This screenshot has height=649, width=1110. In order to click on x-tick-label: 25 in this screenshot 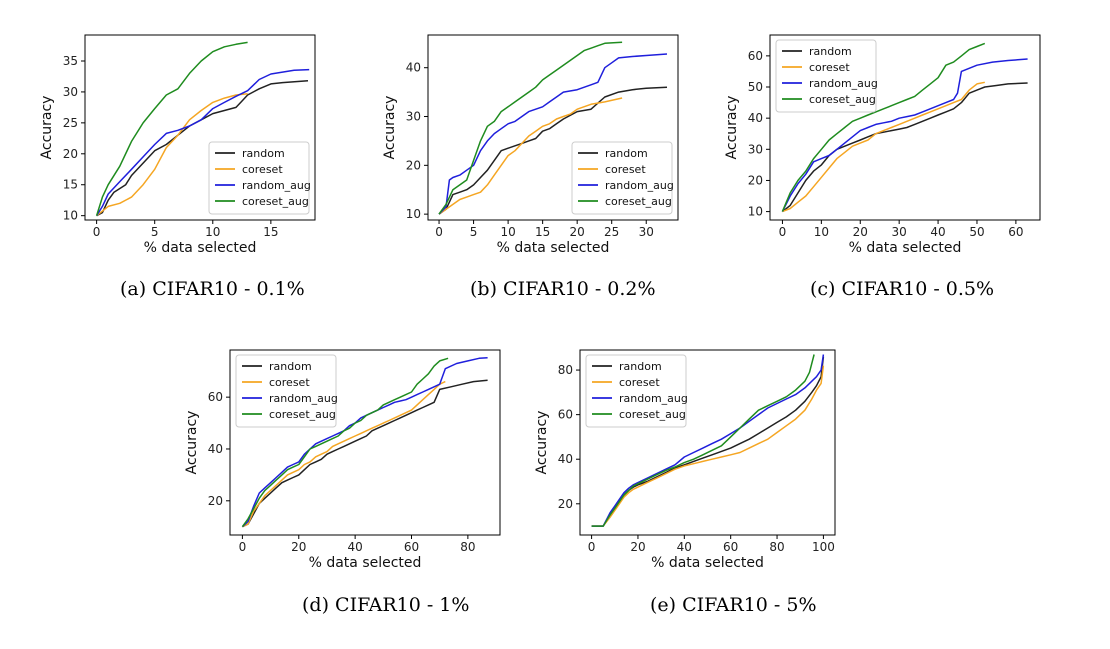, I will do `click(611, 232)`.